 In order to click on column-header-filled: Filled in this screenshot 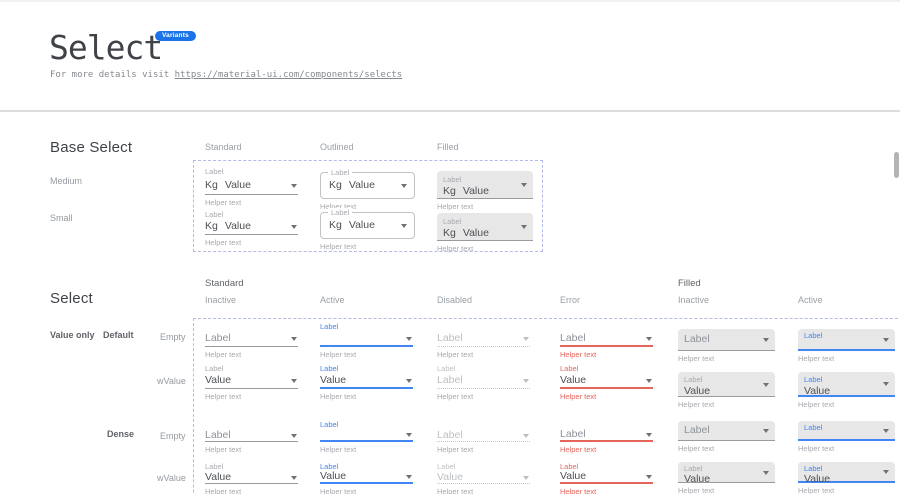, I will do `click(448, 147)`.